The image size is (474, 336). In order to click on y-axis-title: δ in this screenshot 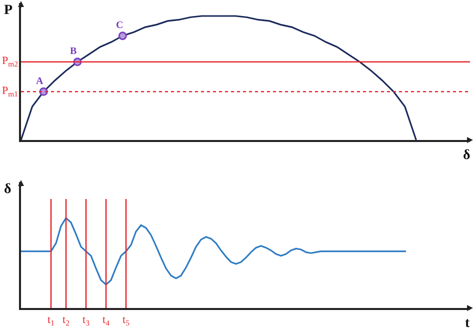, I will do `click(8, 189)`.